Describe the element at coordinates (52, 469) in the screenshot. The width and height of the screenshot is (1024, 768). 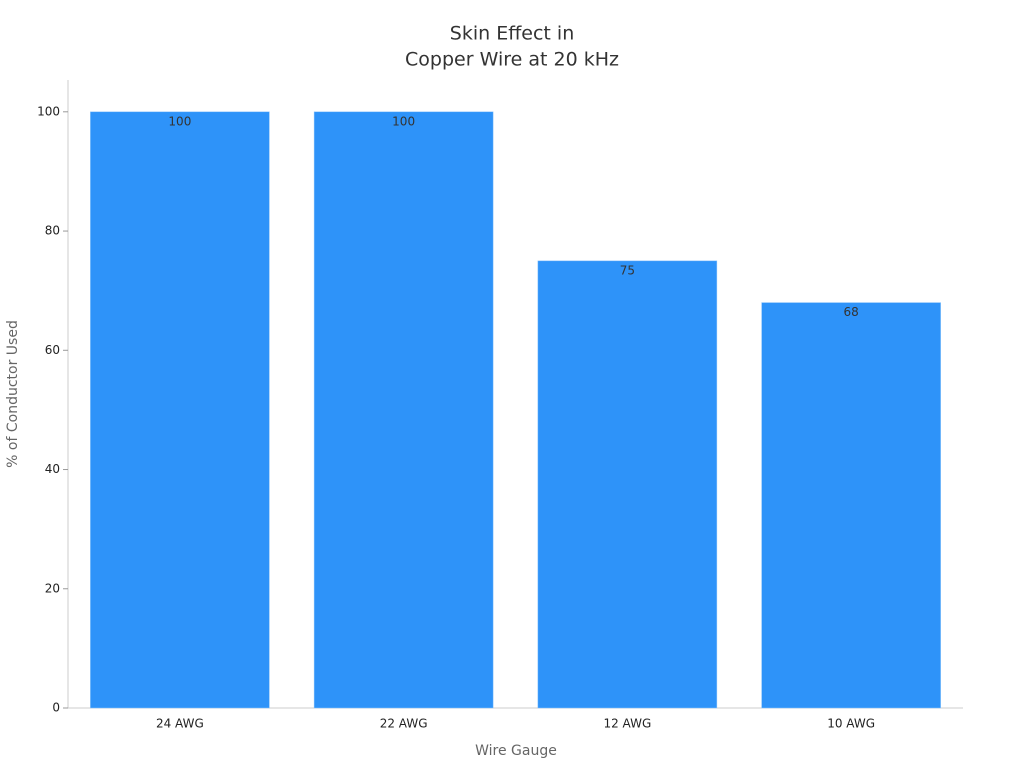
I see `y-tick-label: 40` at that location.